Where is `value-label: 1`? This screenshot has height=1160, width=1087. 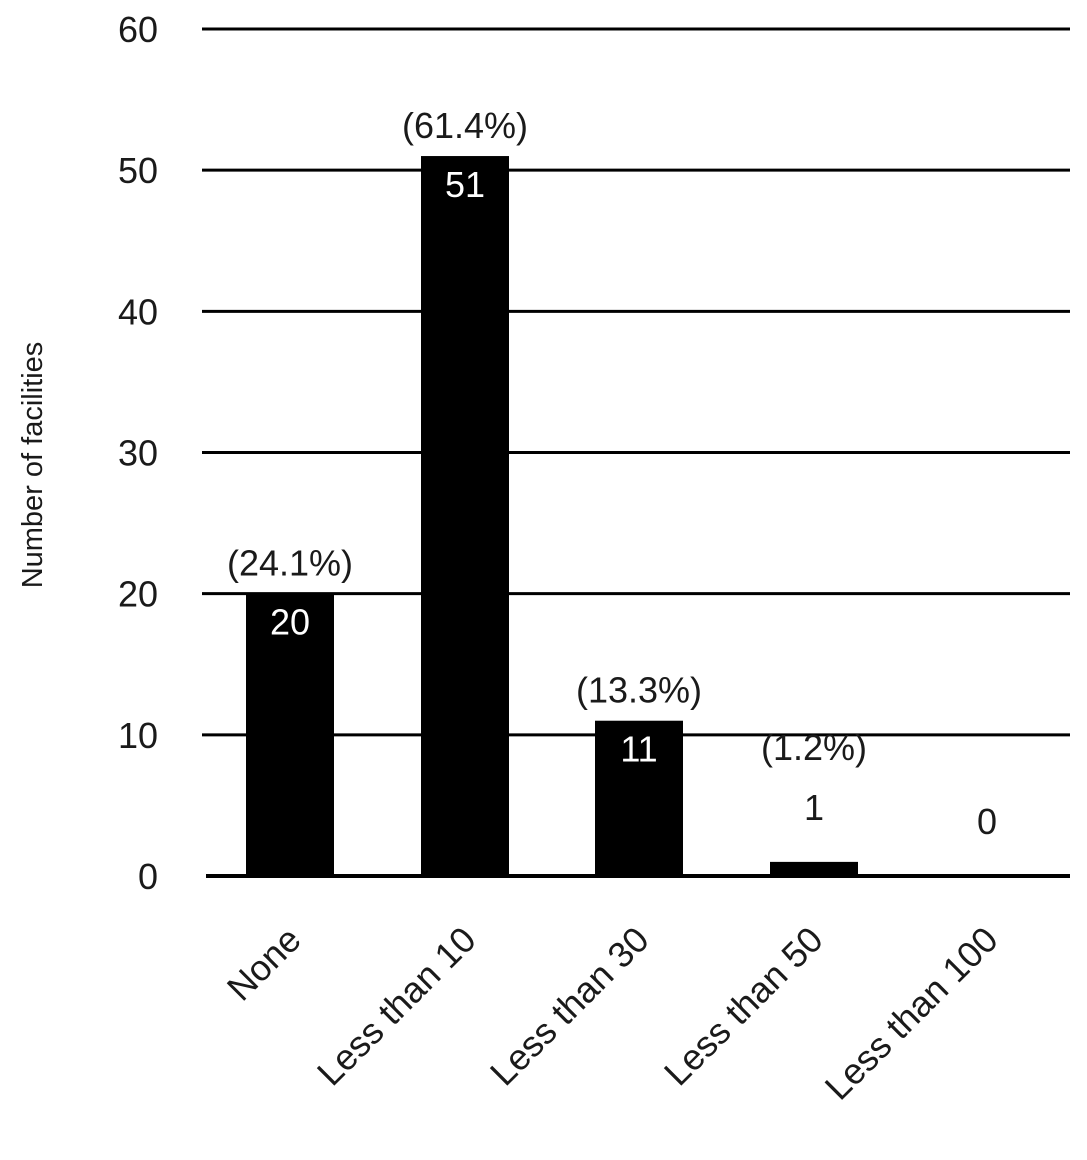 value-label: 1 is located at coordinates (814, 807).